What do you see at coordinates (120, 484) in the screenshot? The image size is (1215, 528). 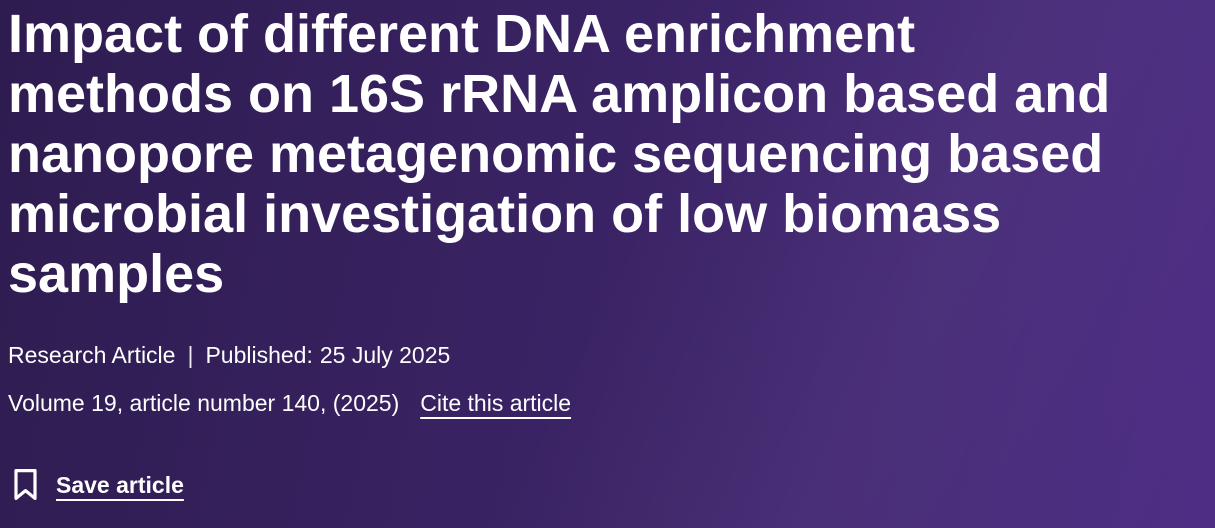 I see `save-article-link: Save article` at bounding box center [120, 484].